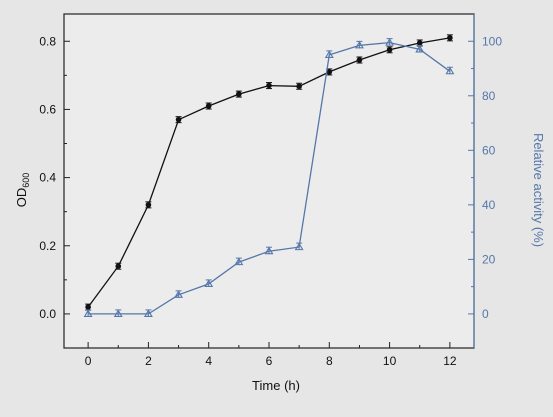 This screenshot has height=417, width=553. What do you see at coordinates (47, 246) in the screenshot?
I see `left-tick-label: 0.2` at bounding box center [47, 246].